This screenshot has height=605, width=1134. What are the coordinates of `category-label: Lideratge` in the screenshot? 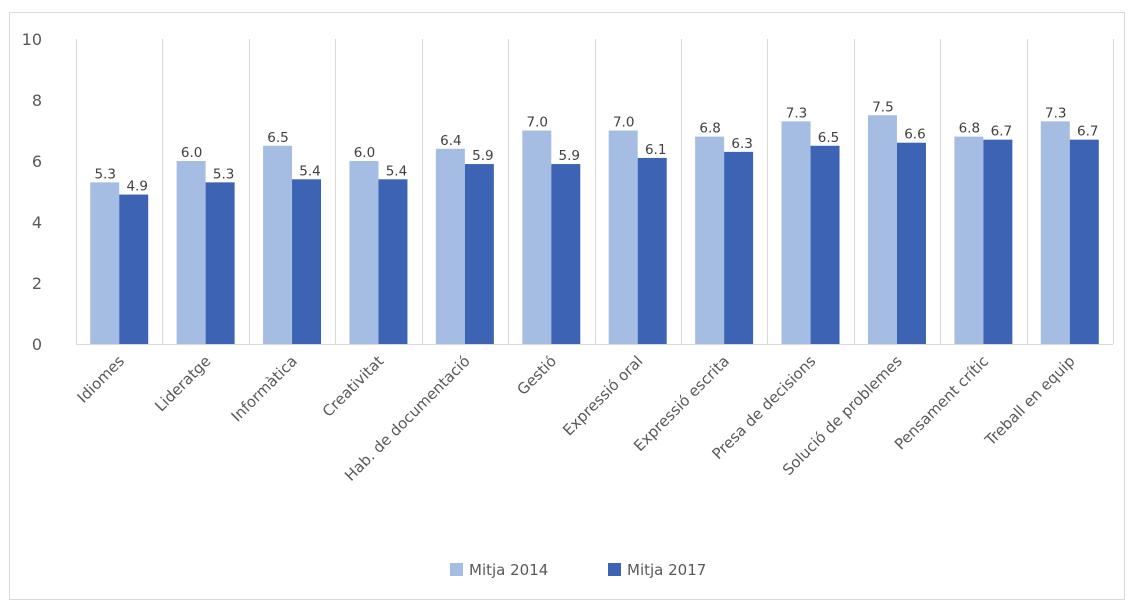 It's located at (182, 383).